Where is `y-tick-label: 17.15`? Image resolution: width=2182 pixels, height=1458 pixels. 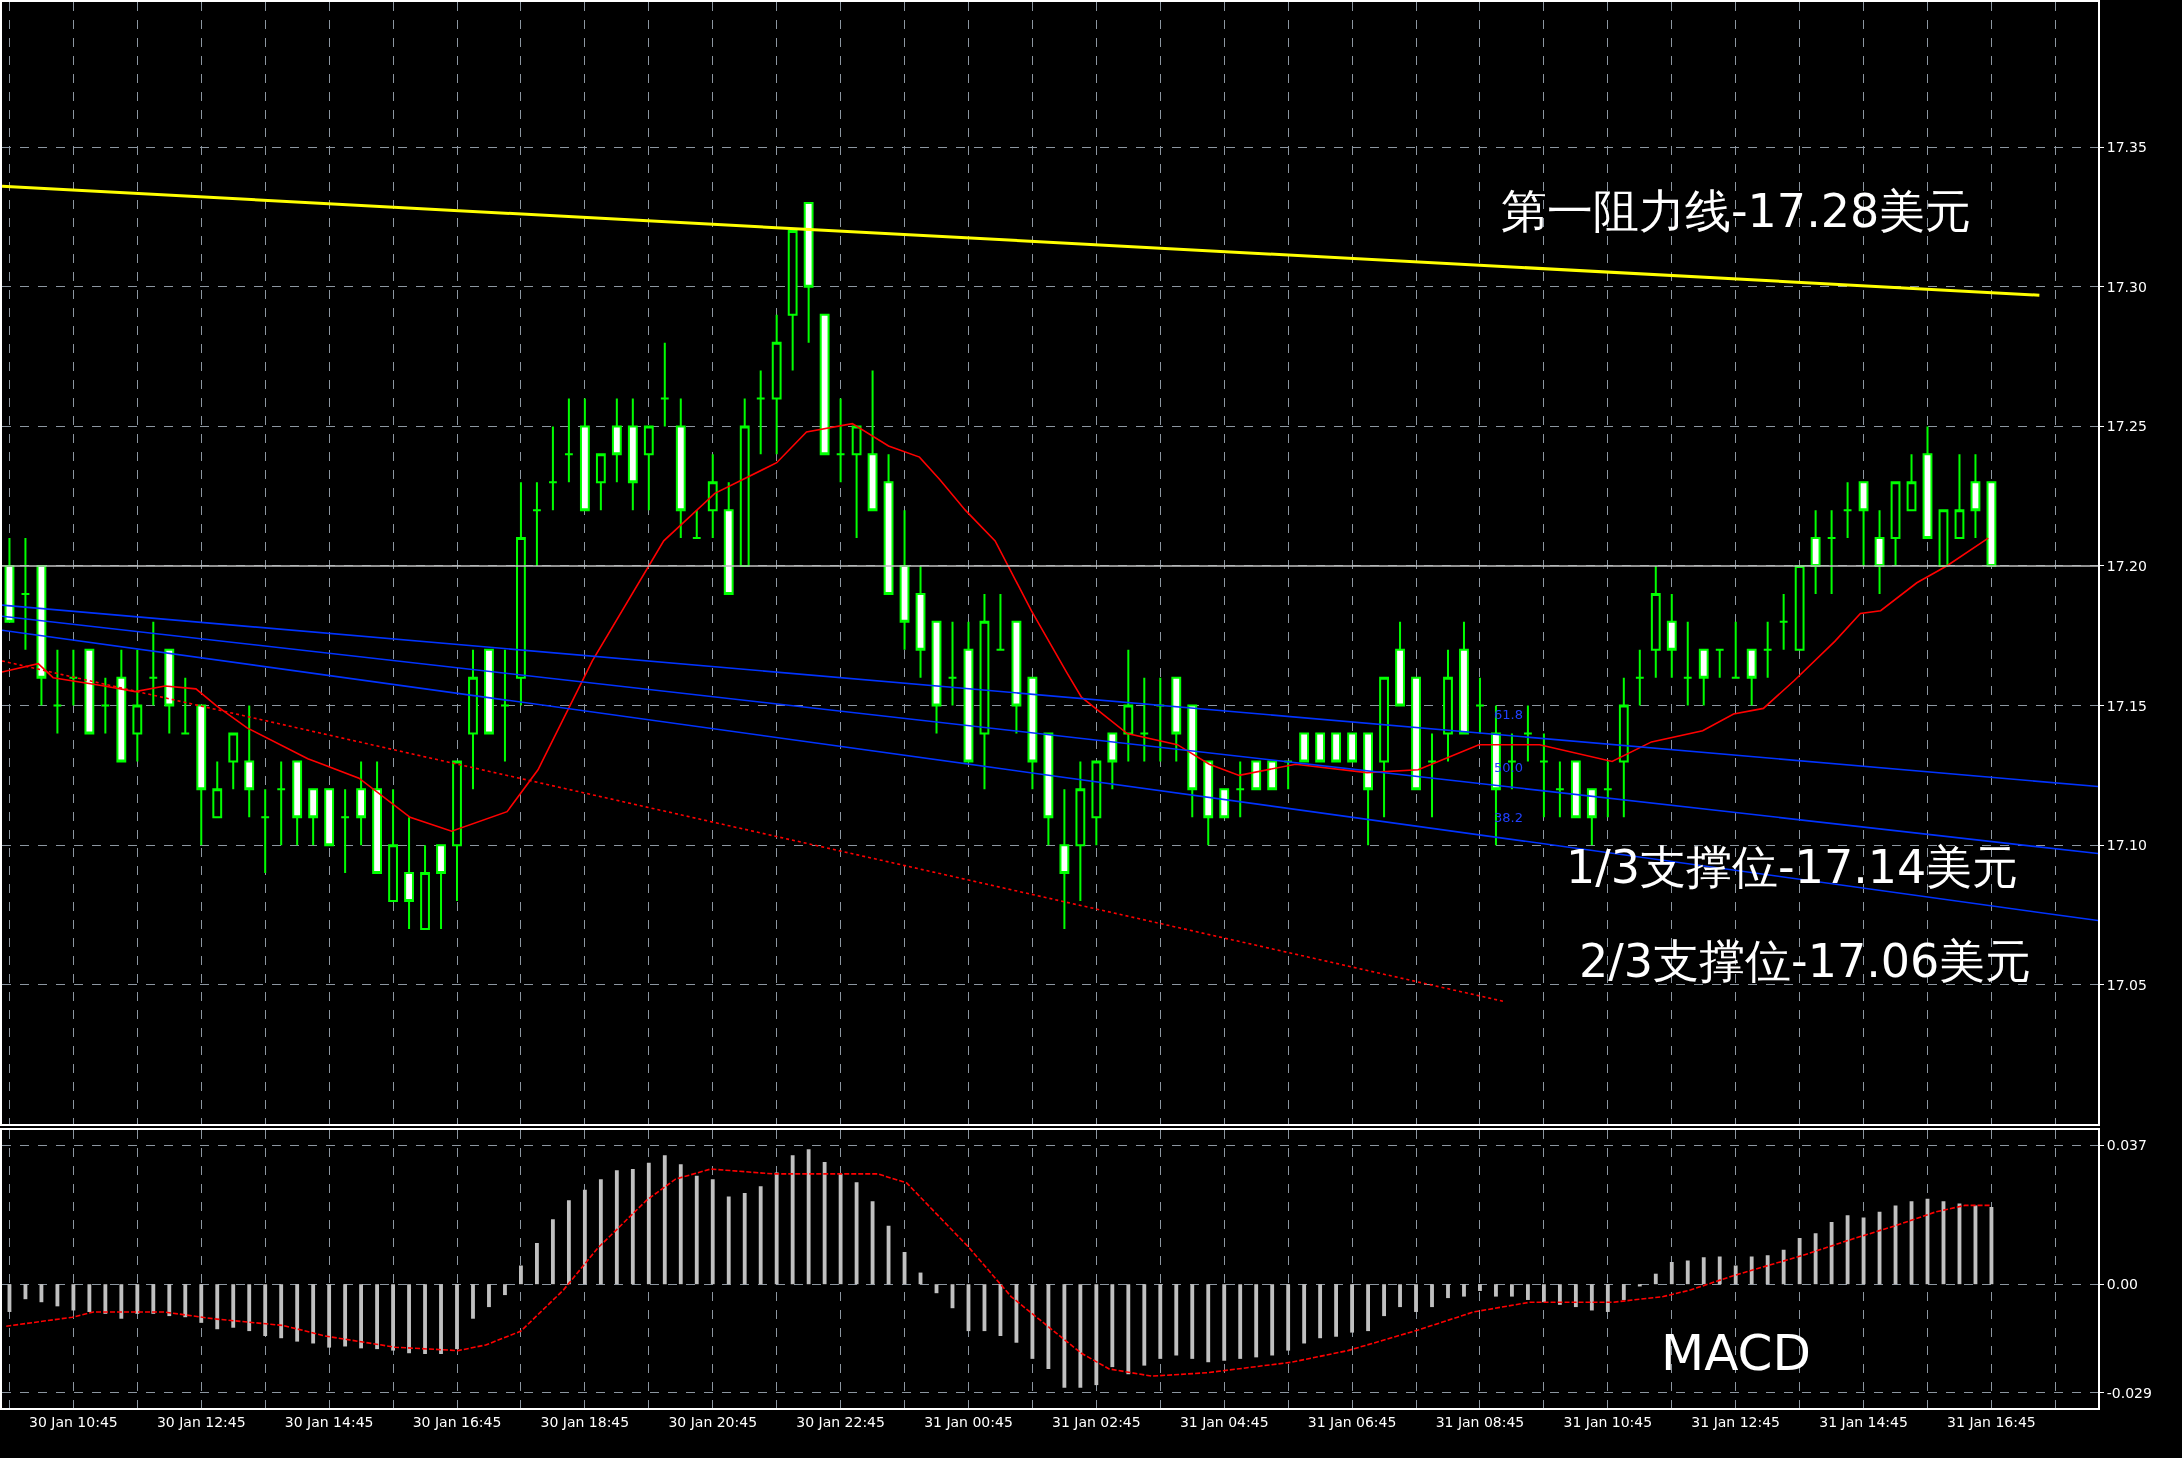
y-tick-label: 17.15 is located at coordinates (2126, 705).